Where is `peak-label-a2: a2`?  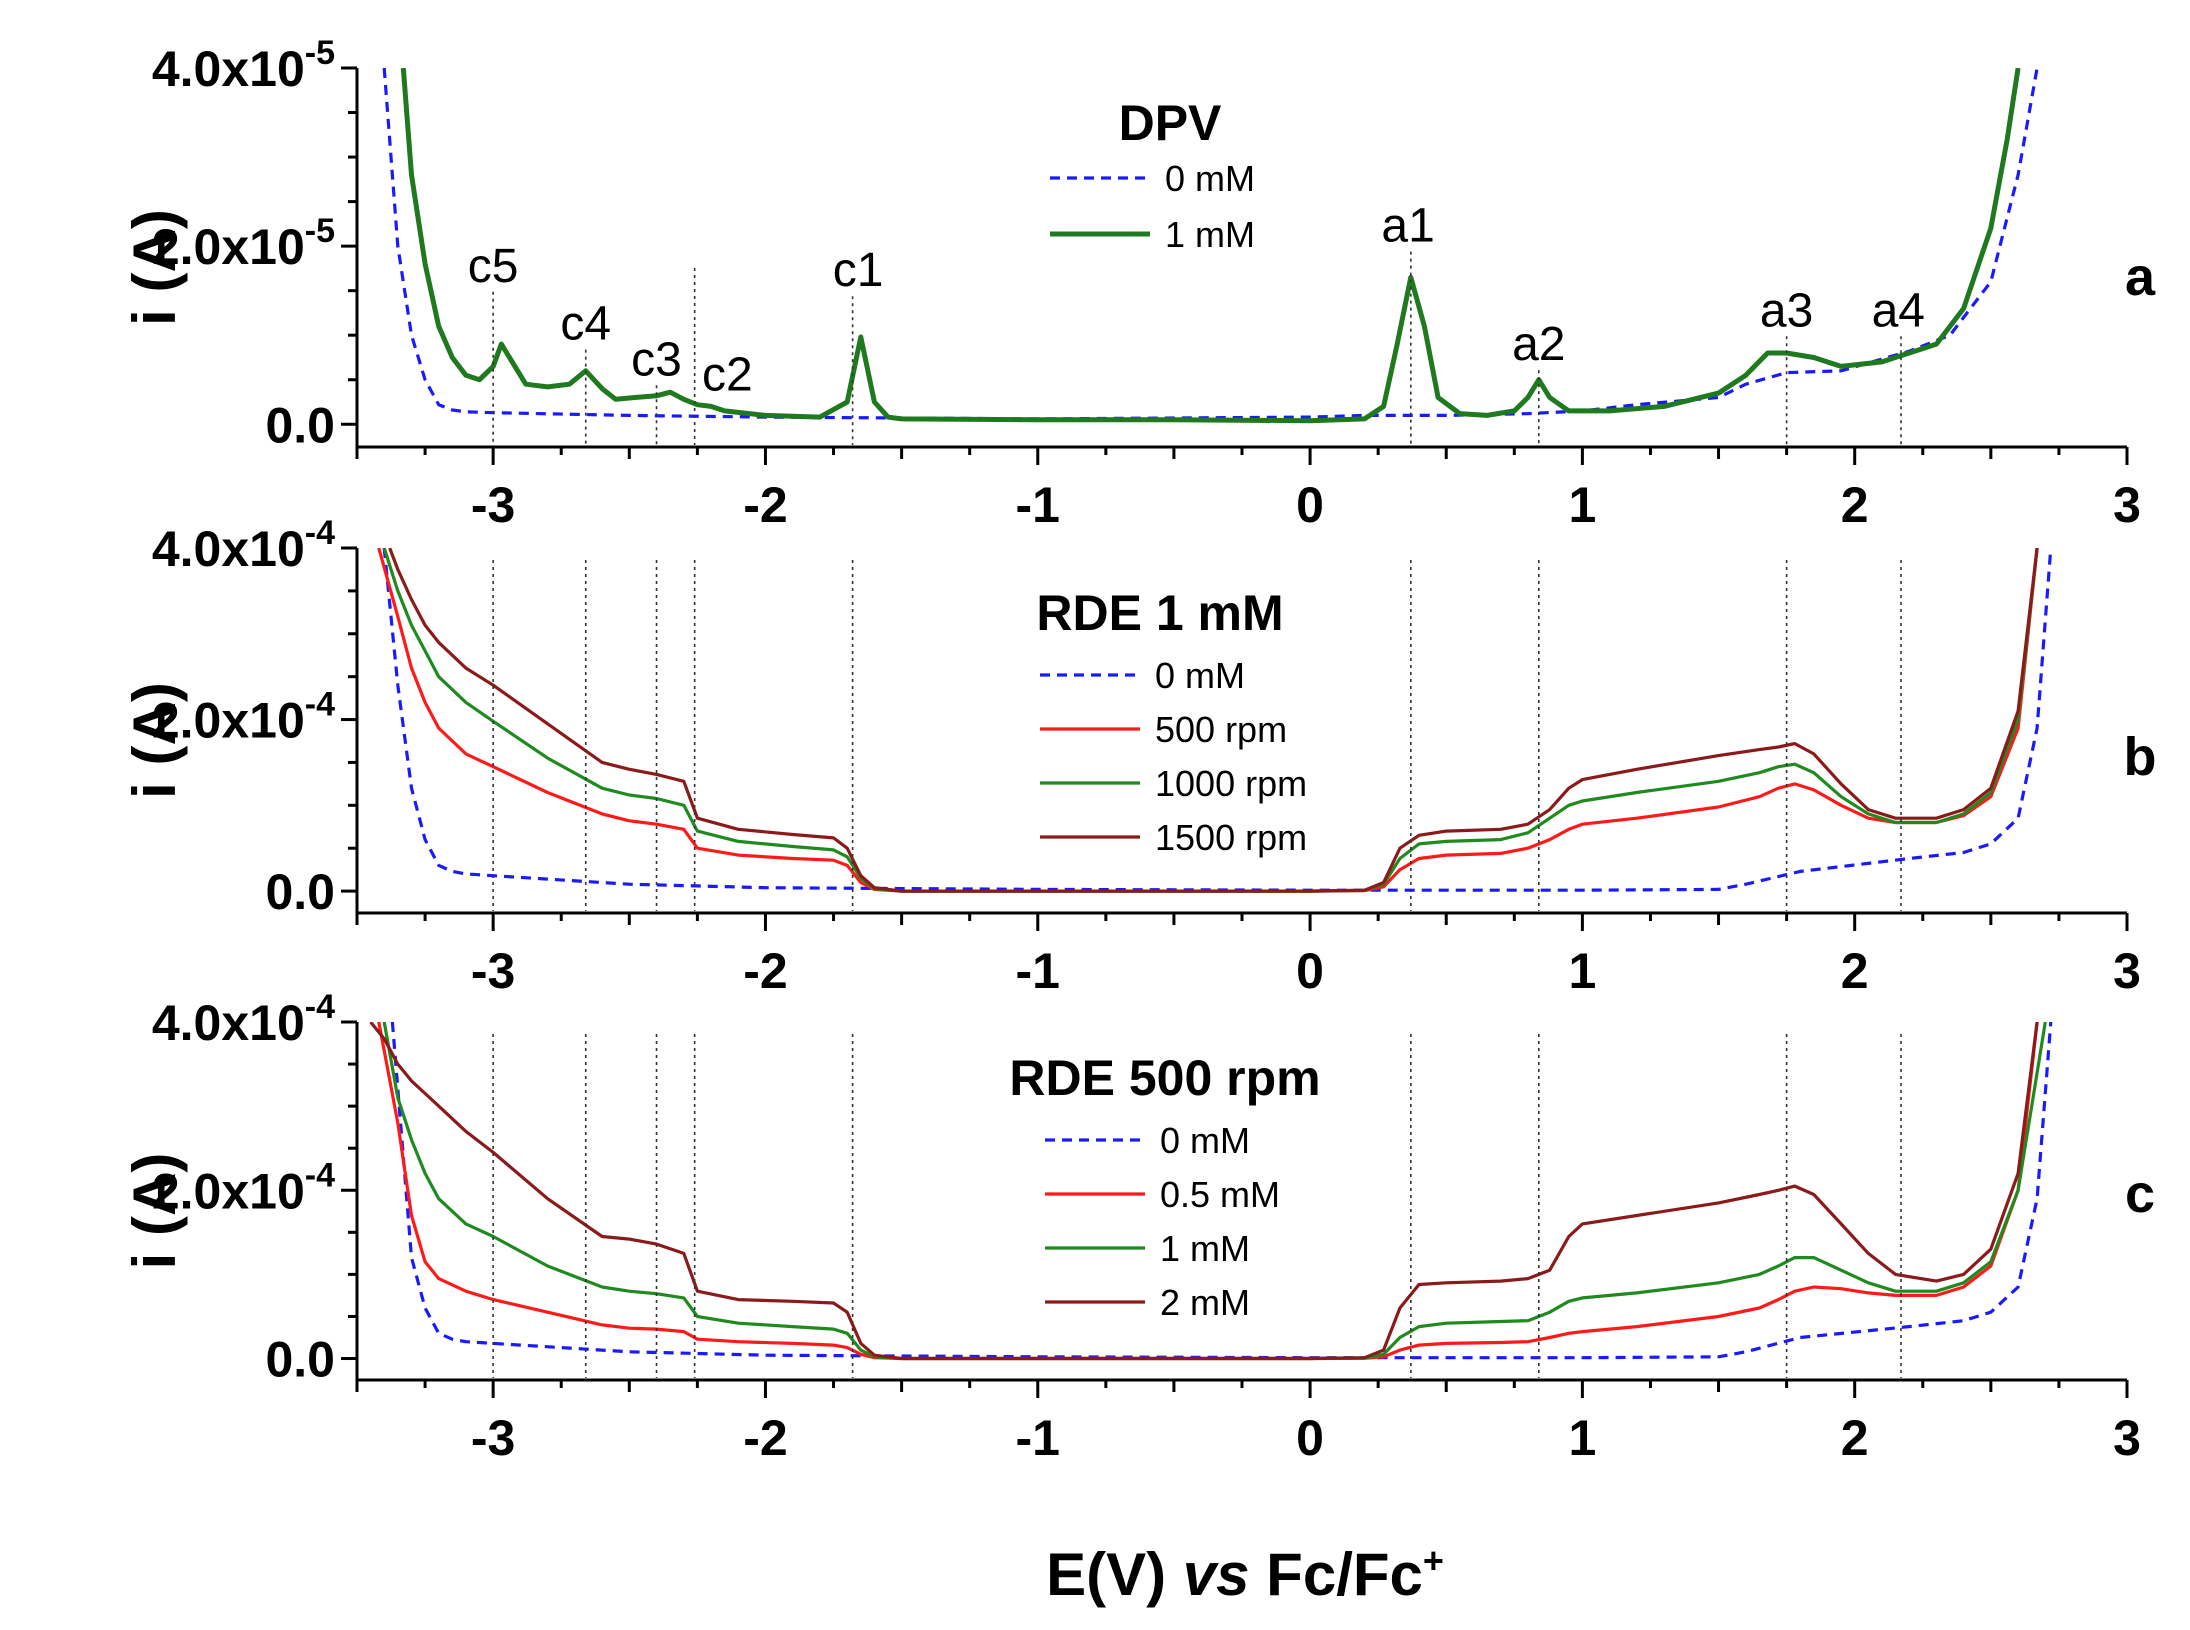 peak-label-a2: a2 is located at coordinates (1538, 344).